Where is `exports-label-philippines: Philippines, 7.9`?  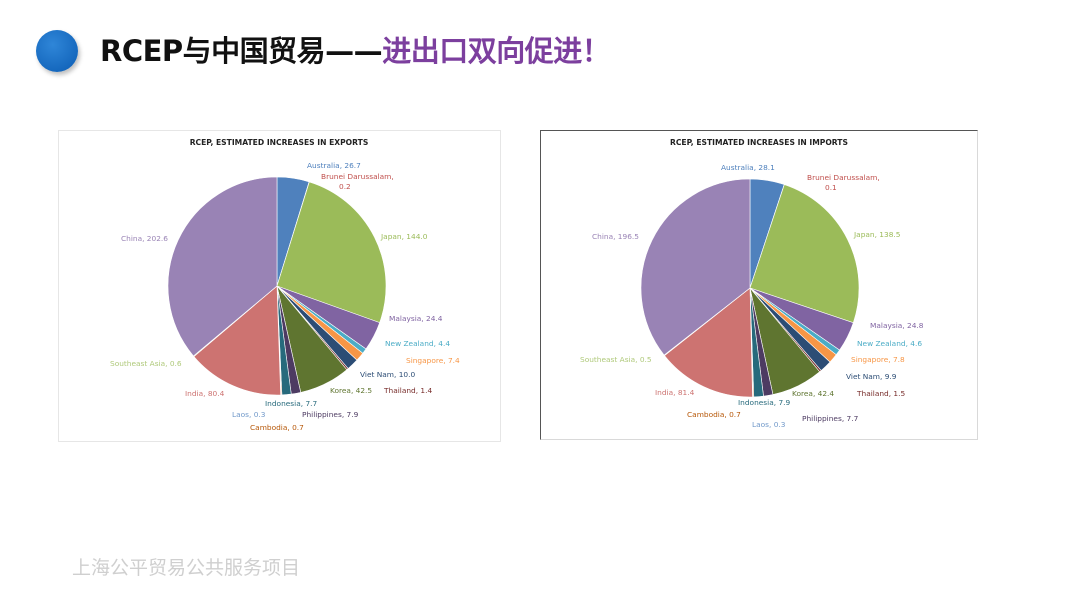
exports-label-philippines: Philippines, 7.9 is located at coordinates (330, 414).